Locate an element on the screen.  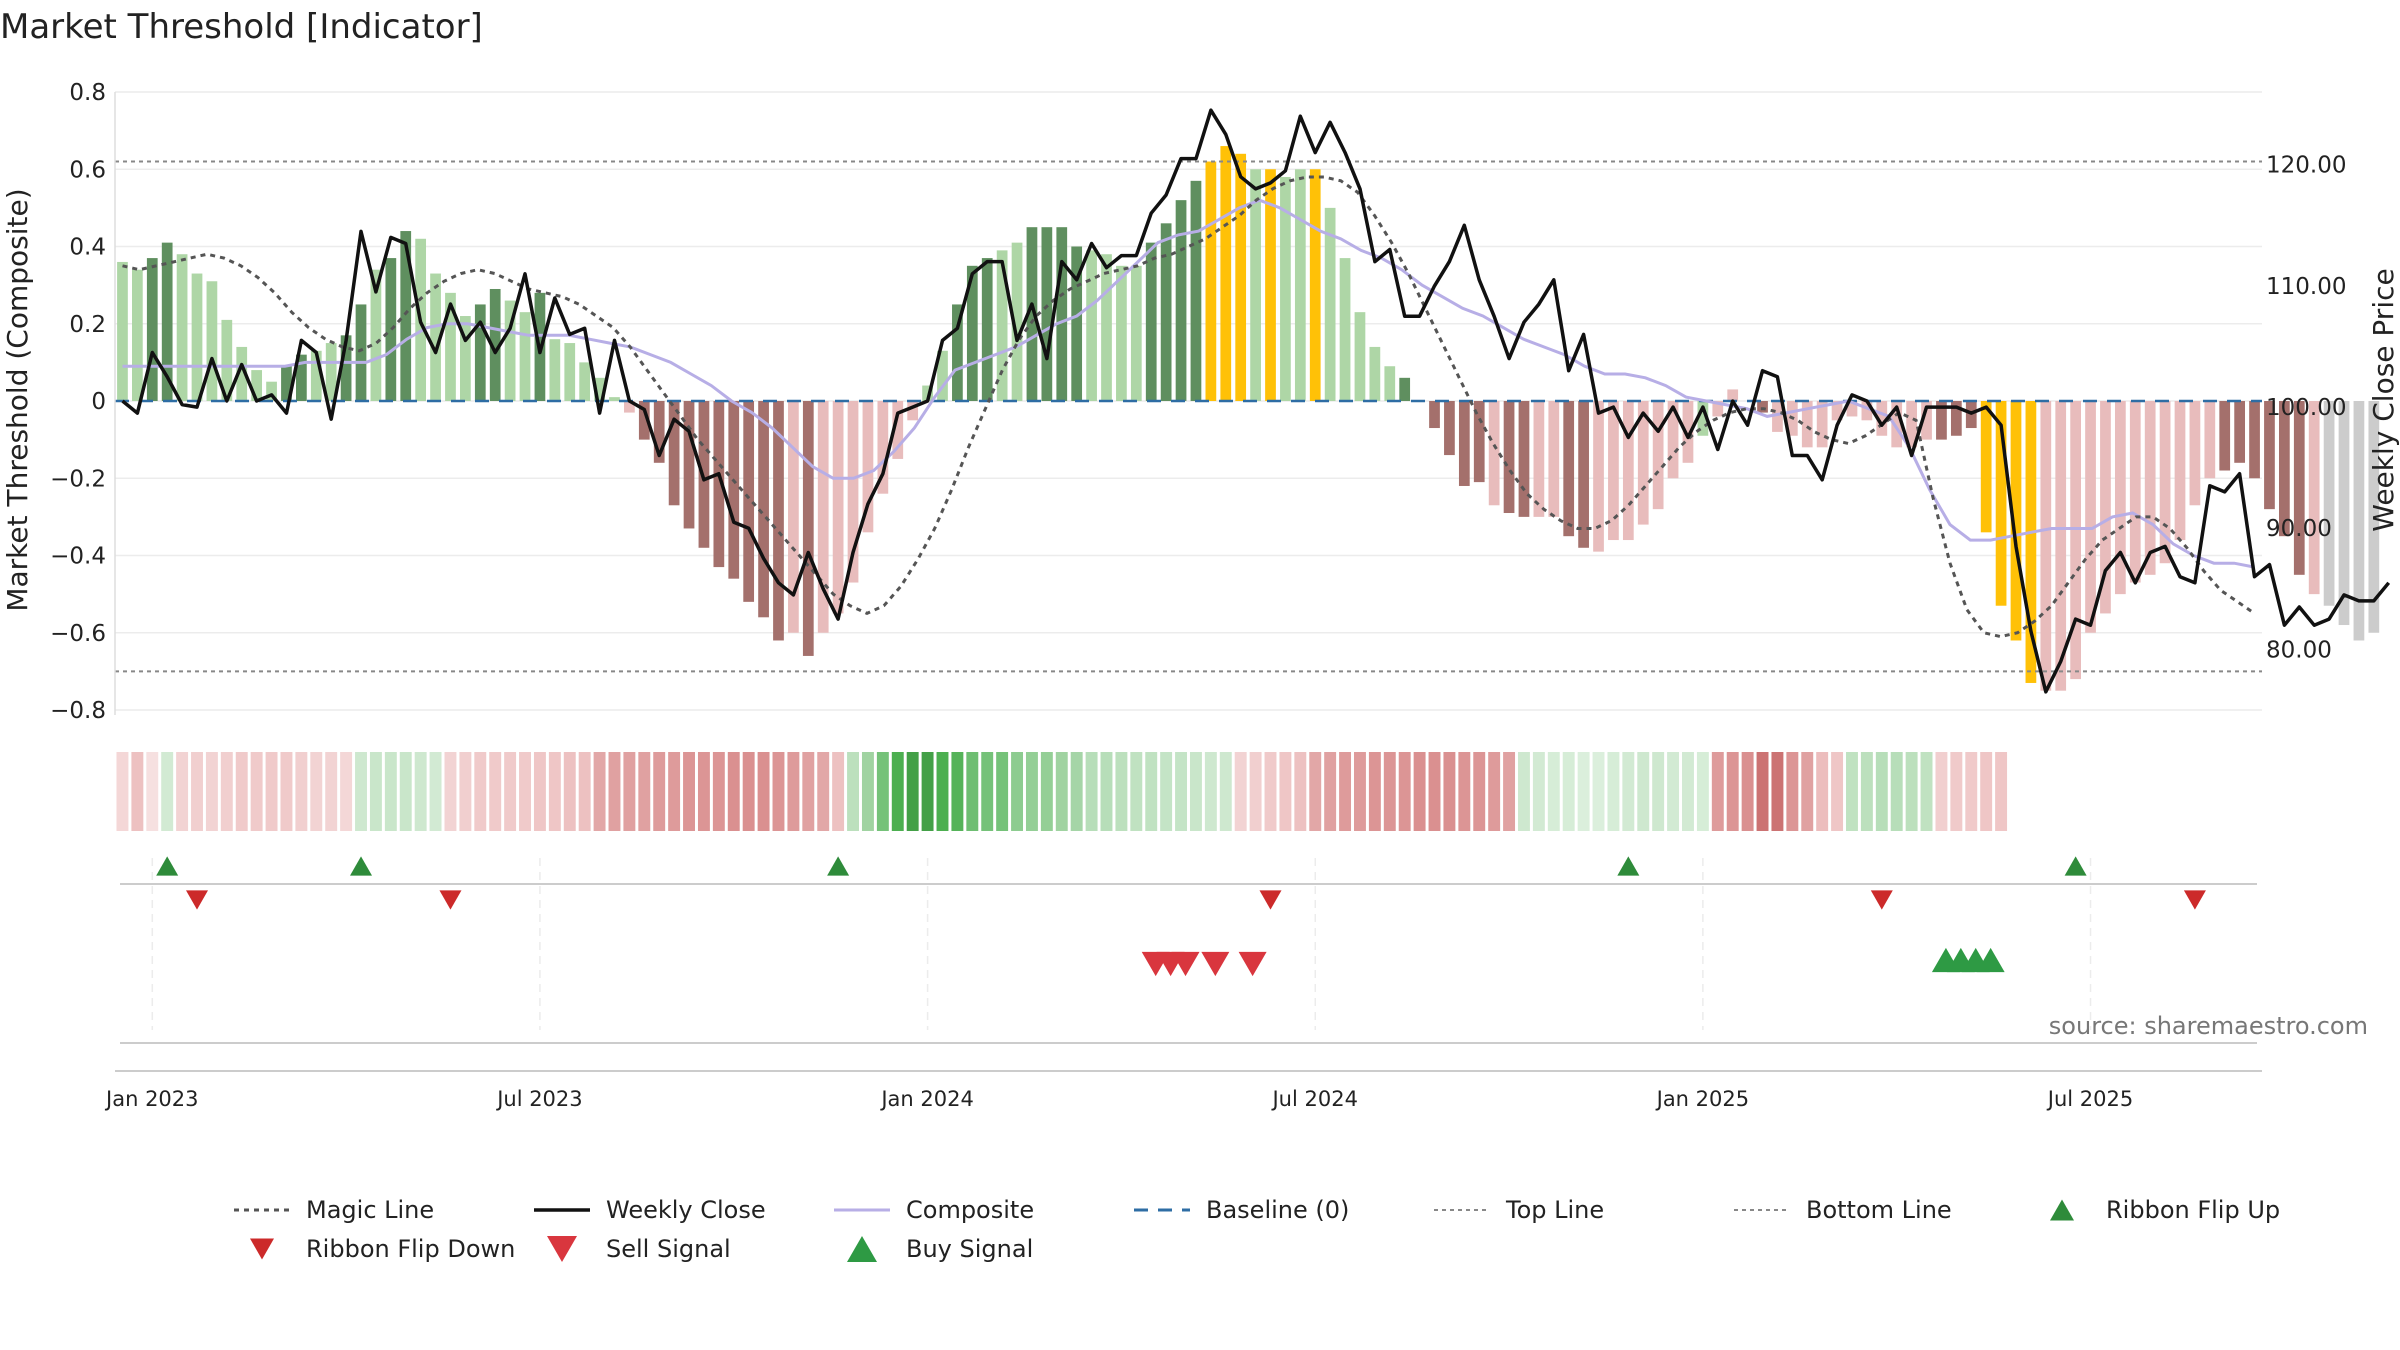
signal-markers is located at coordinates (1181, 916).